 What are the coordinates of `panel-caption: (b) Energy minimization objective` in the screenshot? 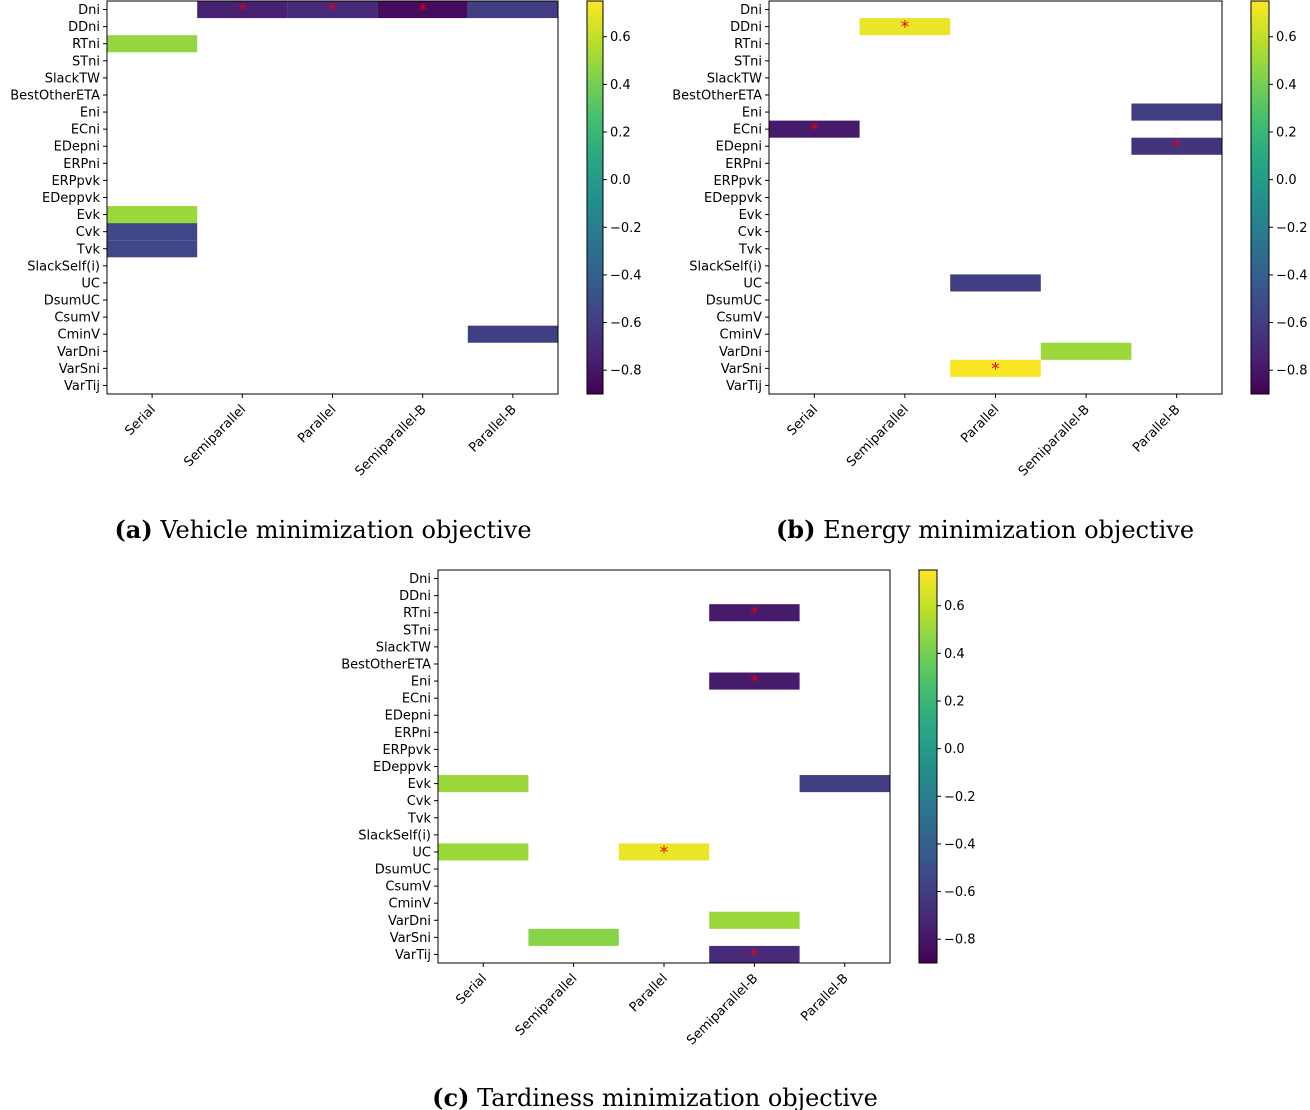 It's located at (985, 529).